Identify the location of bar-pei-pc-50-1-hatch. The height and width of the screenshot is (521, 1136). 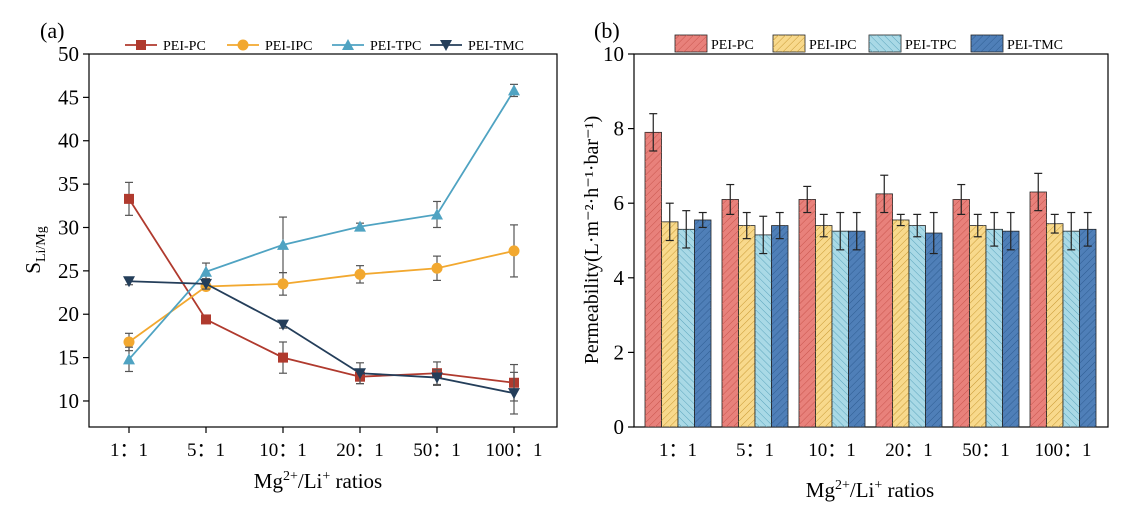
(961, 313).